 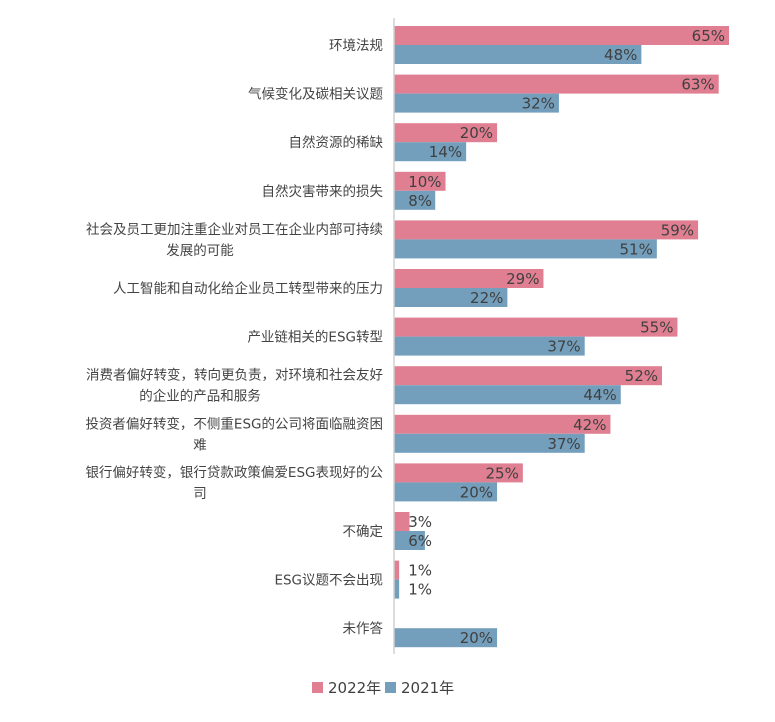 What do you see at coordinates (420, 522) in the screenshot?
I see `data-label: 3%` at bounding box center [420, 522].